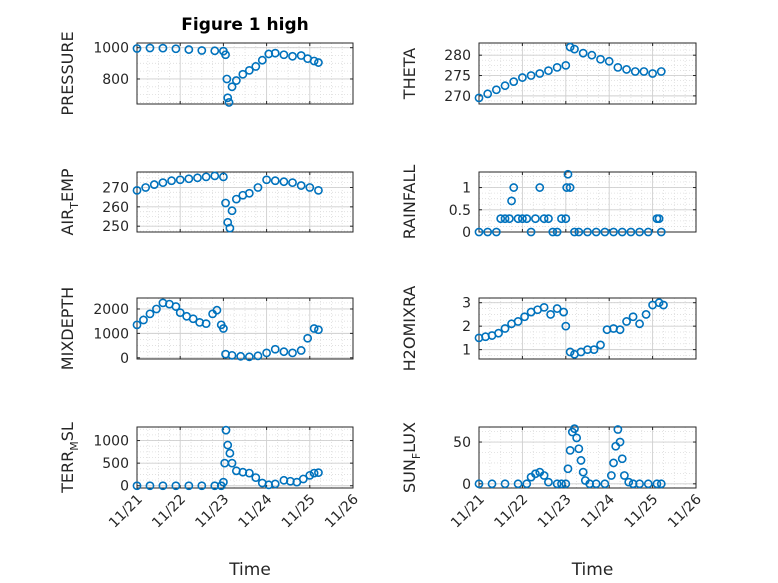  What do you see at coordinates (409, 74) in the screenshot?
I see `y-axis-label: THETA` at bounding box center [409, 74].